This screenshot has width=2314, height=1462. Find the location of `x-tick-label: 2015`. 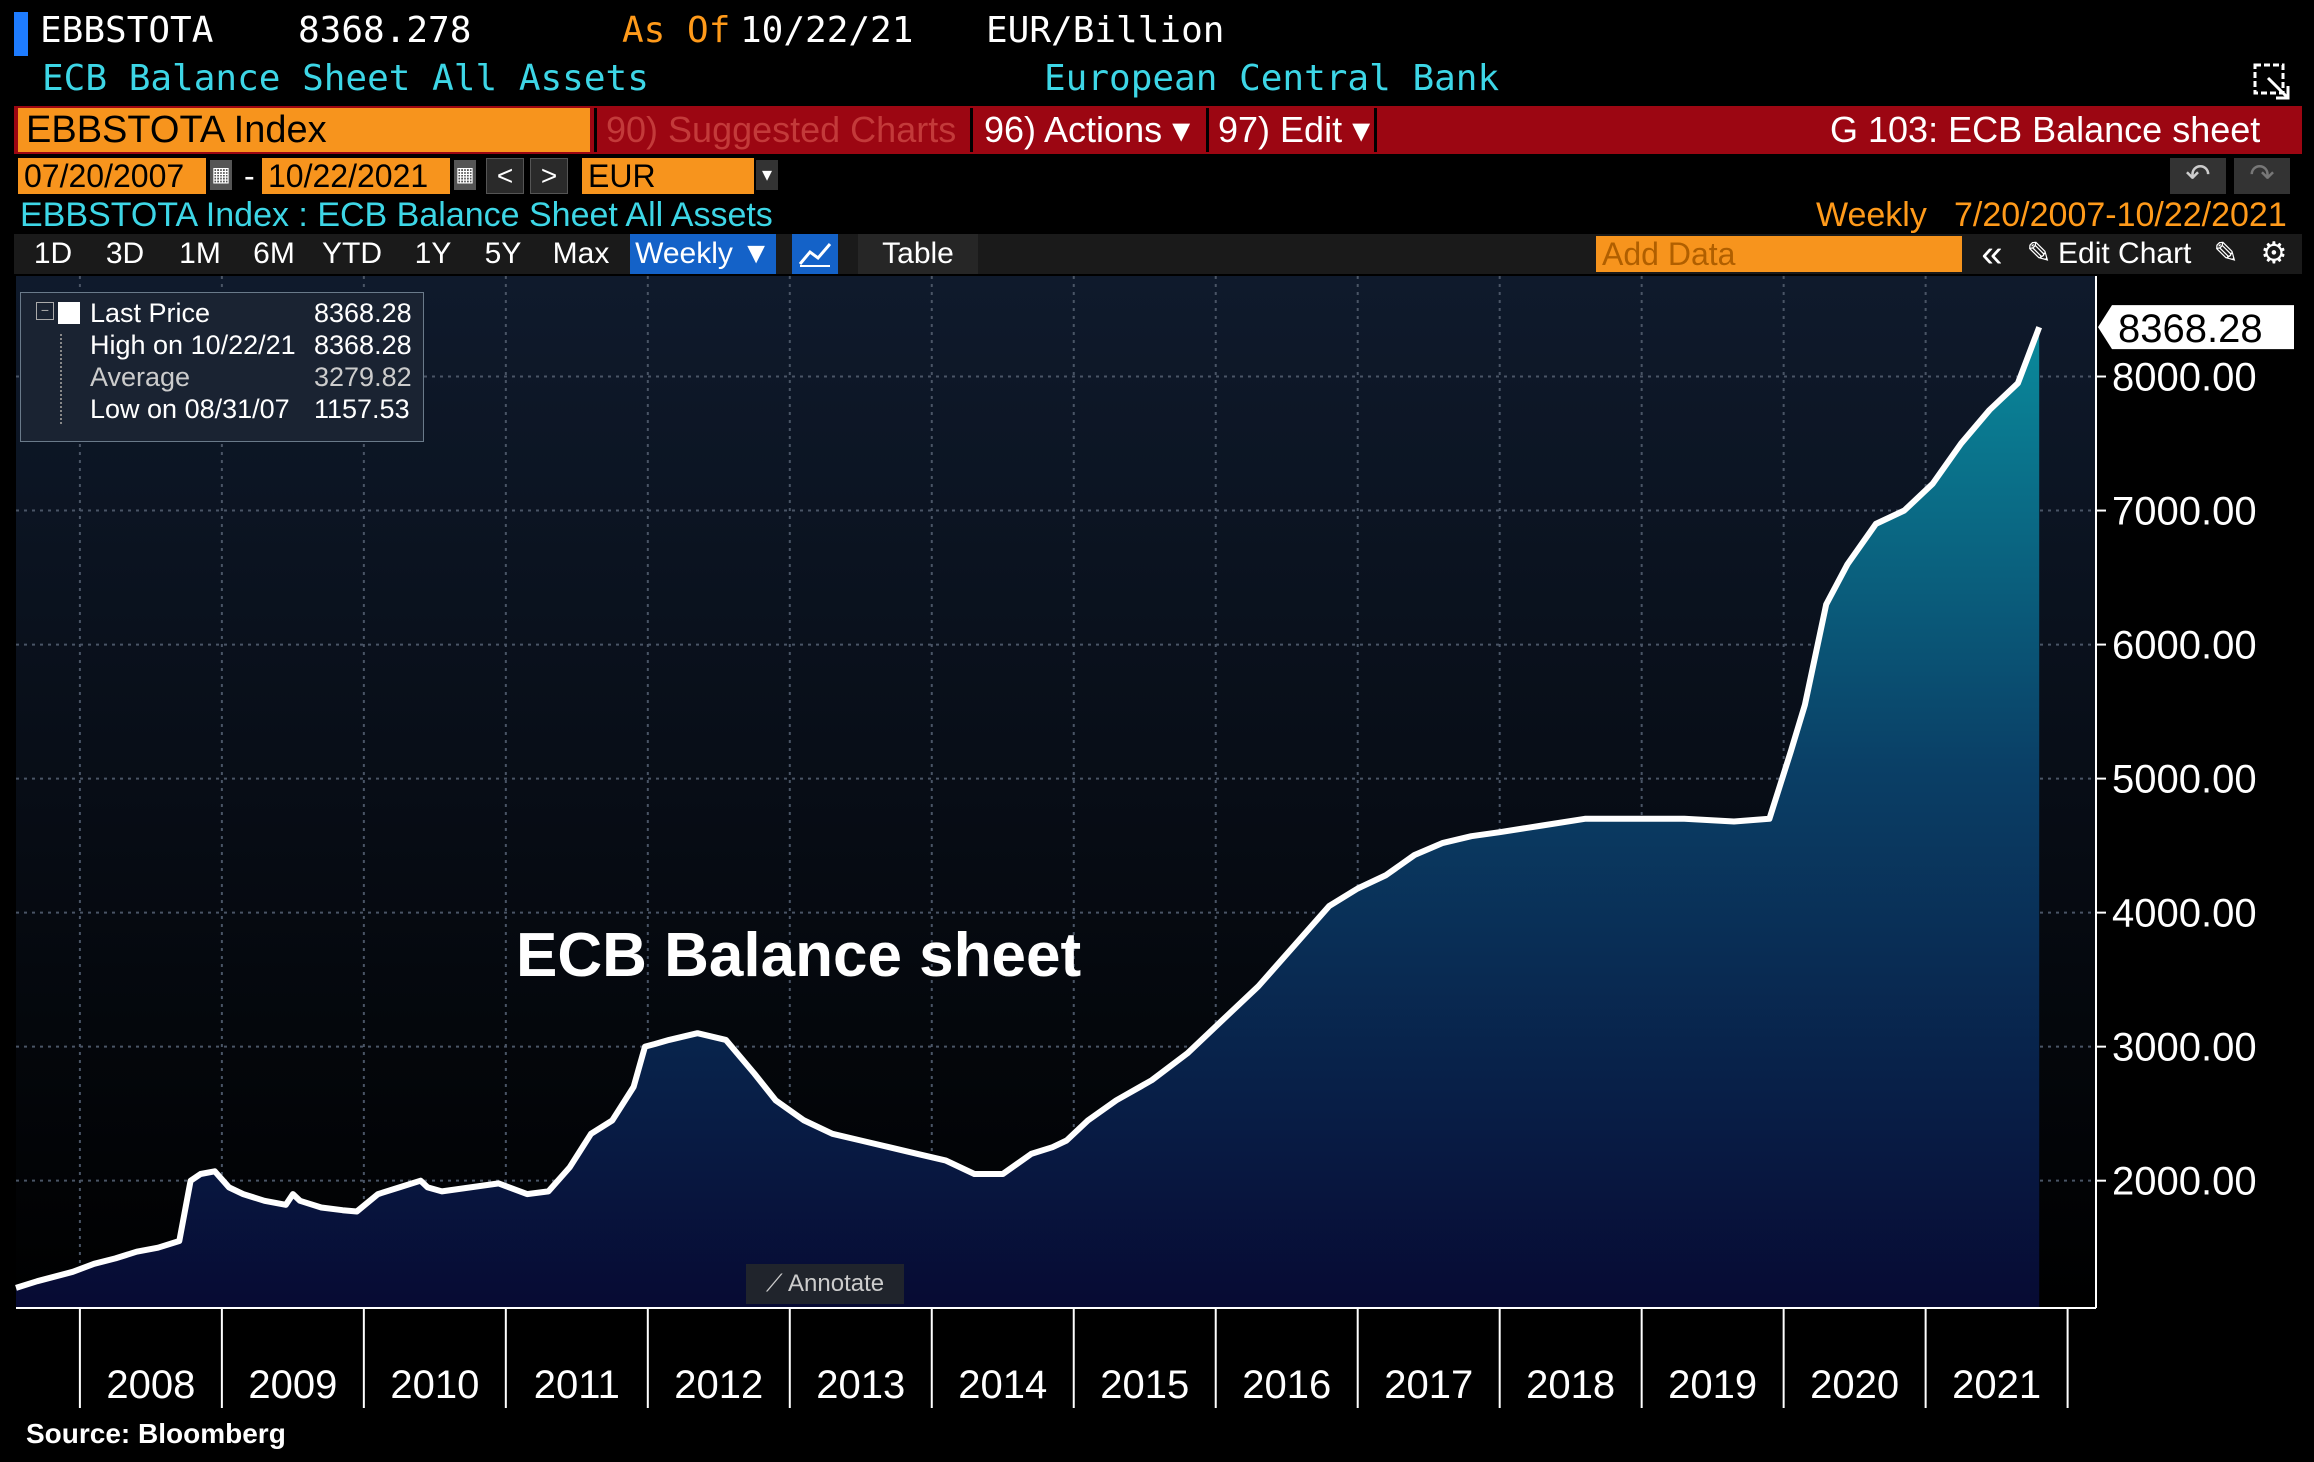

x-tick-label: 2015 is located at coordinates (1144, 1385).